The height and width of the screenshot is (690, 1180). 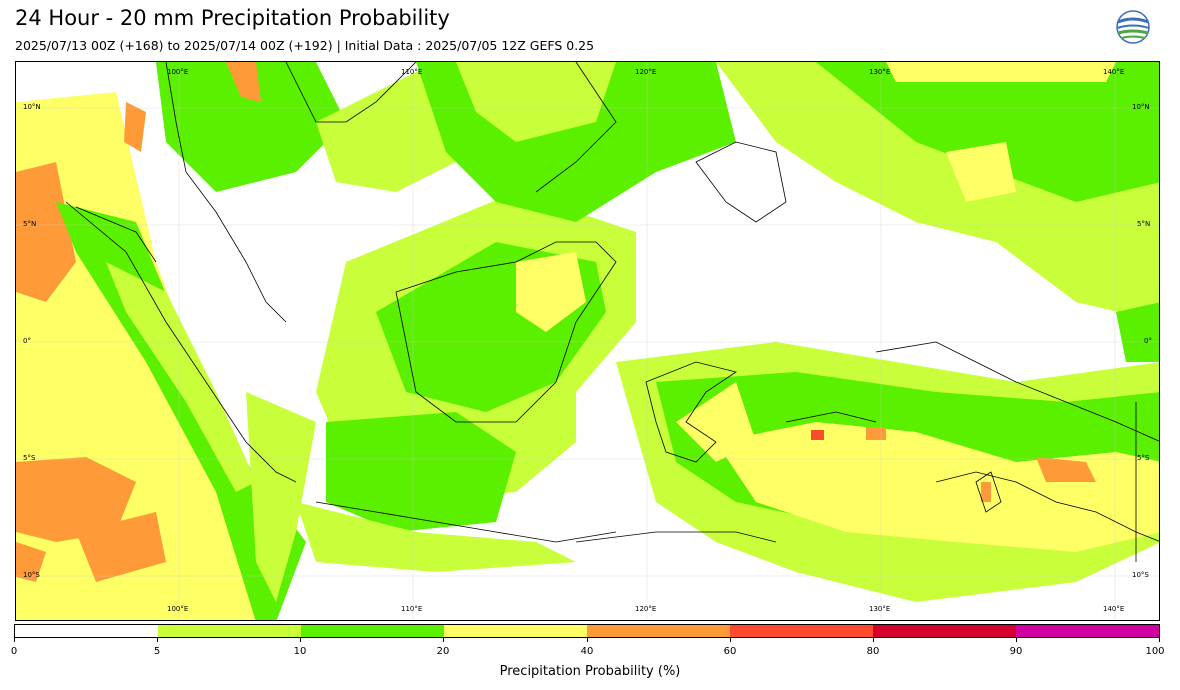 What do you see at coordinates (412, 609) in the screenshot?
I see `lon-label-bottom: 110°E` at bounding box center [412, 609].